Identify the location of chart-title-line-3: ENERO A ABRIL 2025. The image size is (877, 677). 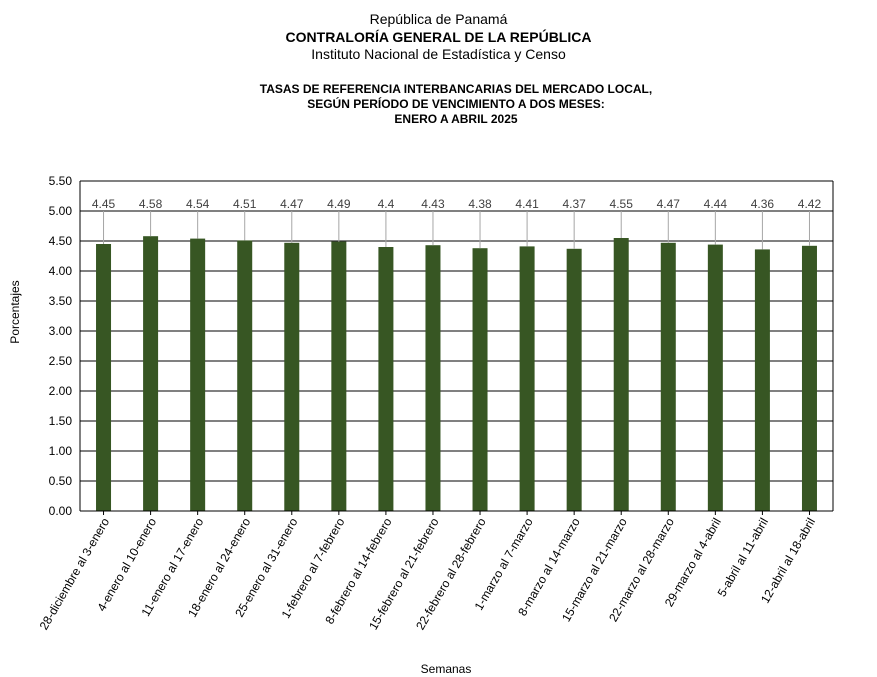
(456, 119).